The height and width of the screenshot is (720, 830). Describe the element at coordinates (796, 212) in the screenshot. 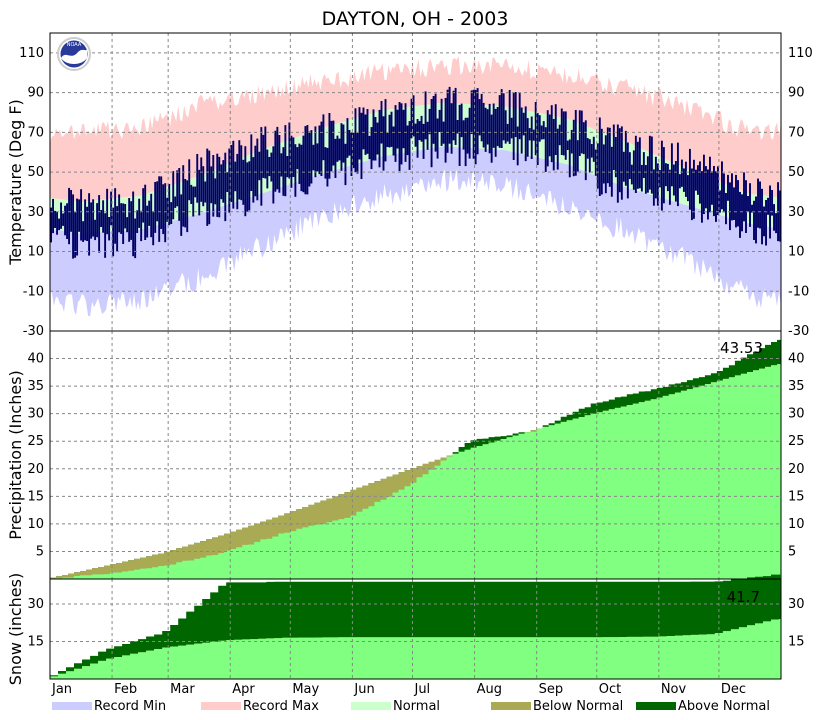

I see `temperature-tick-label-right: 30` at that location.